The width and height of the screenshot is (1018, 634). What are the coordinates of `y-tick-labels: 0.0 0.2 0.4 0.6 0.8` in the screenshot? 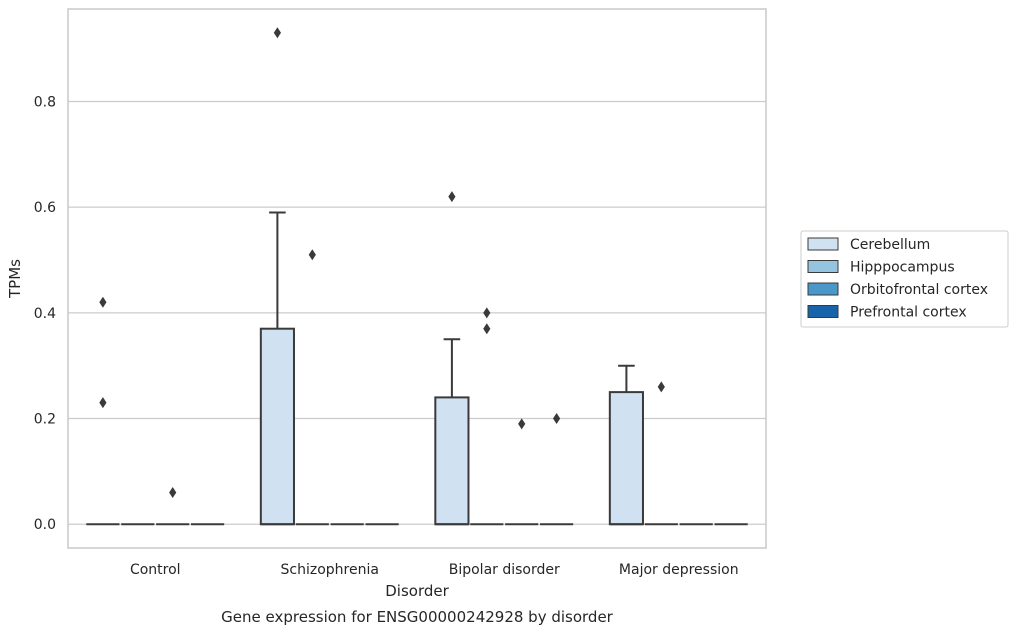 It's located at (45, 313).